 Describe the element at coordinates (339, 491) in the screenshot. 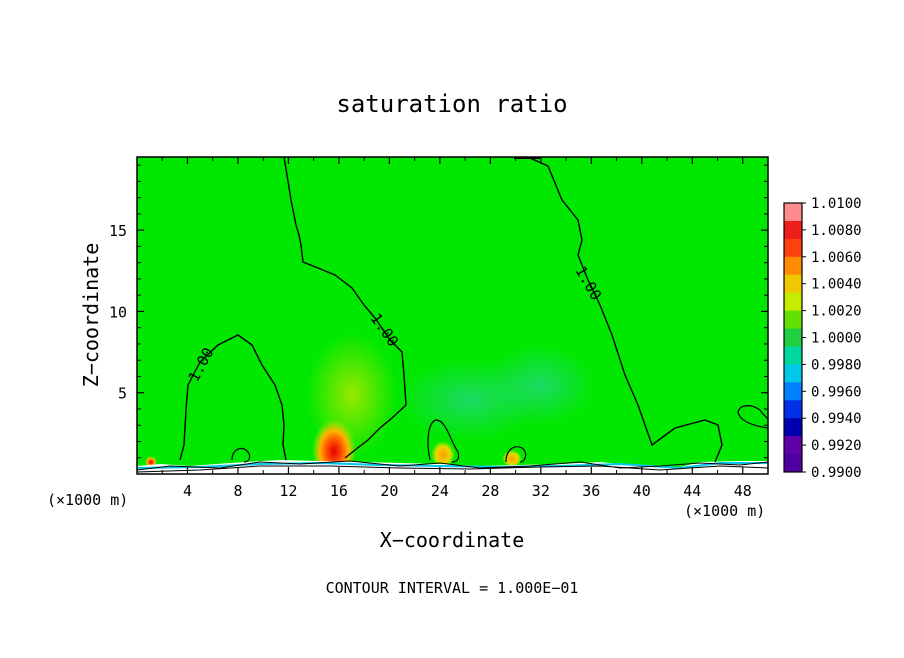

I see `x-tick-label: 16` at that location.